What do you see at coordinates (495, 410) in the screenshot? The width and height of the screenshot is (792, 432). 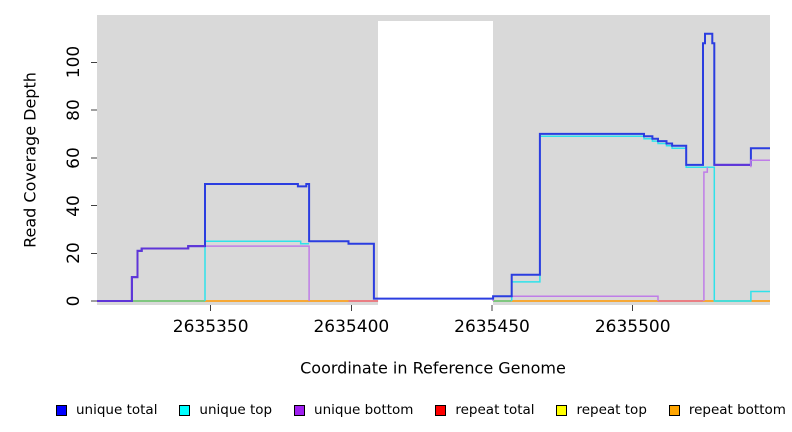 I see `legend-label: repeat total` at bounding box center [495, 410].